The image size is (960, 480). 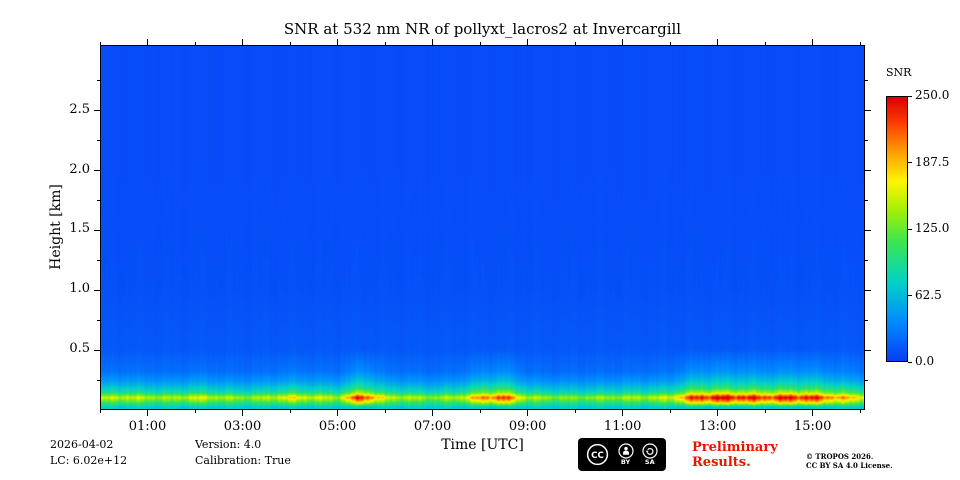 What do you see at coordinates (337, 426) in the screenshot?
I see `x-tick-label: 05:00` at bounding box center [337, 426].